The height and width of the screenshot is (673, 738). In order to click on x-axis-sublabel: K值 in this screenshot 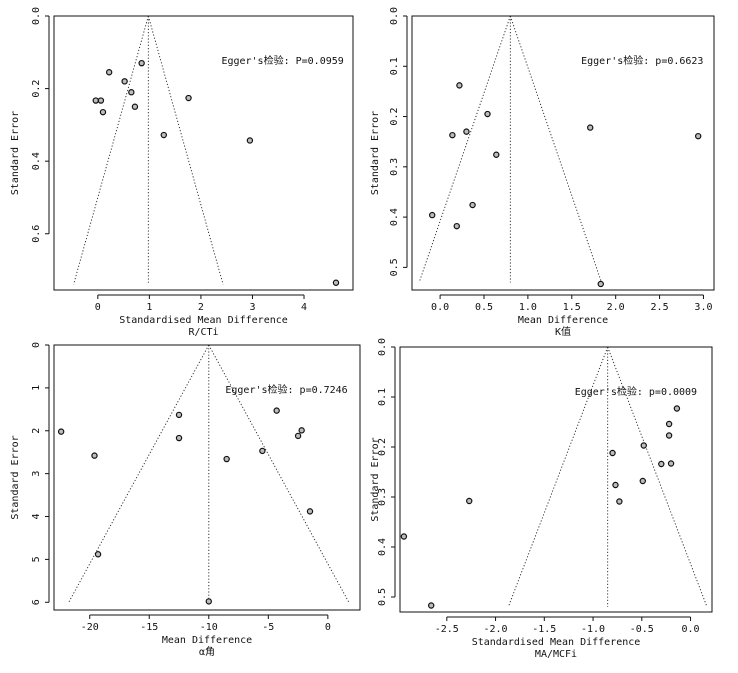, I will do `click(563, 331)`.